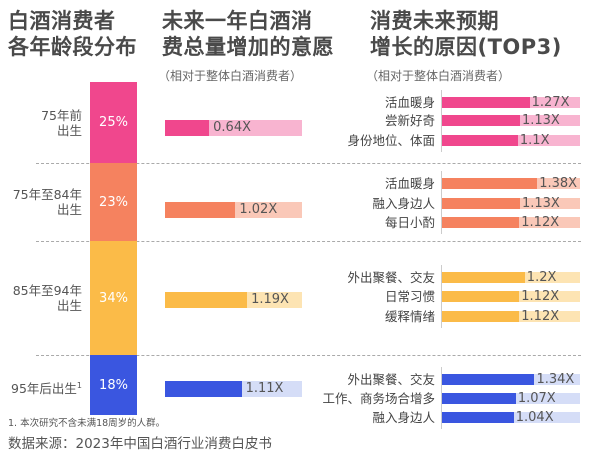 The image size is (600, 453). Describe the element at coordinates (248, 34) in the screenshot. I see `title-consumption-willingness: 未来一年白酒消 费总量增加的意愿` at that location.